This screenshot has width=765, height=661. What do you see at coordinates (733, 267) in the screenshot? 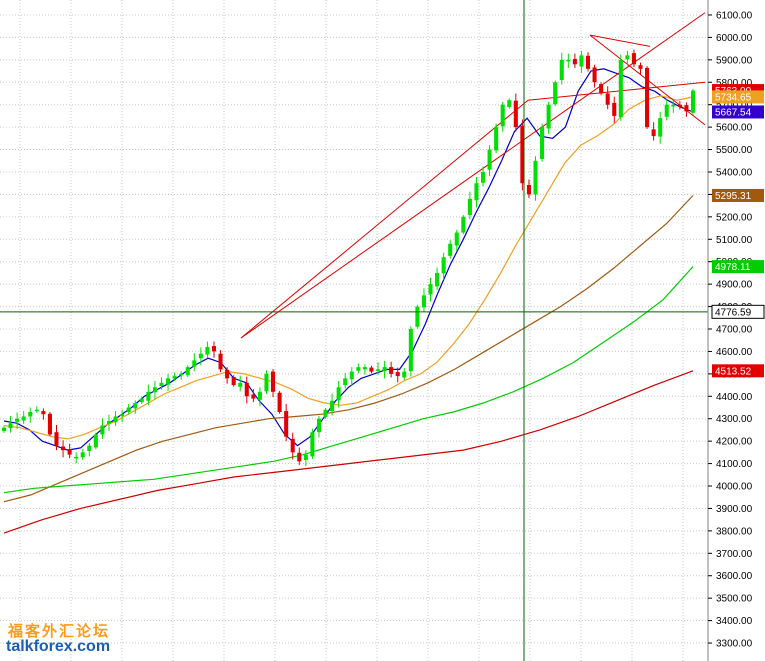
I see `price-tag-label: 4978.11` at bounding box center [733, 267].